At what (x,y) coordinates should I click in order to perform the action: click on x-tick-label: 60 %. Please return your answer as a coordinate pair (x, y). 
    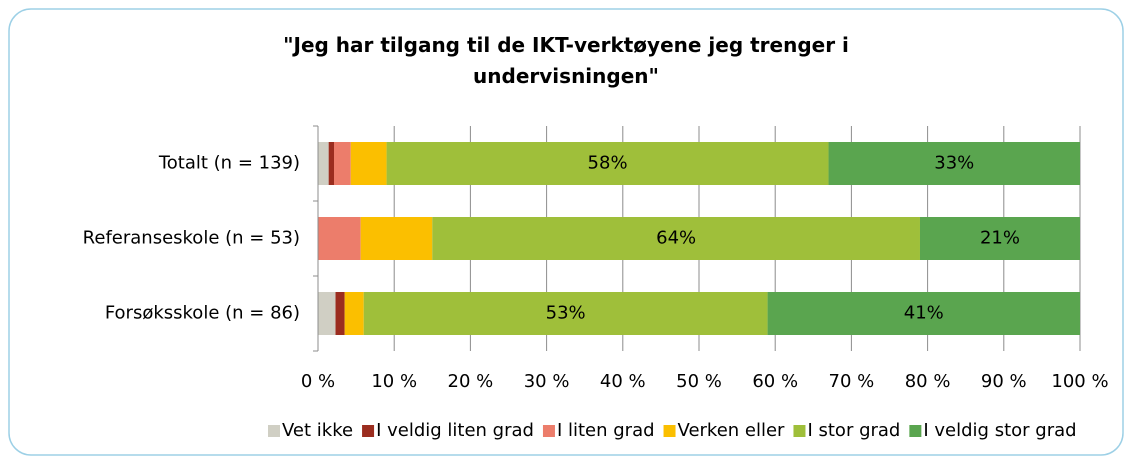
    Looking at the image, I should click on (775, 381).